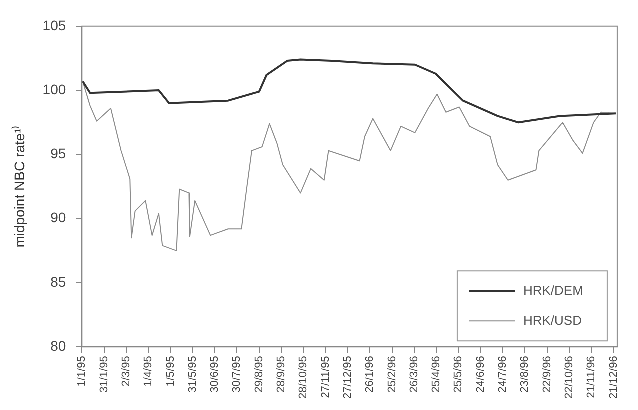 The width and height of the screenshot is (638, 410). I want to click on y-tick-label: 80, so click(58, 346).